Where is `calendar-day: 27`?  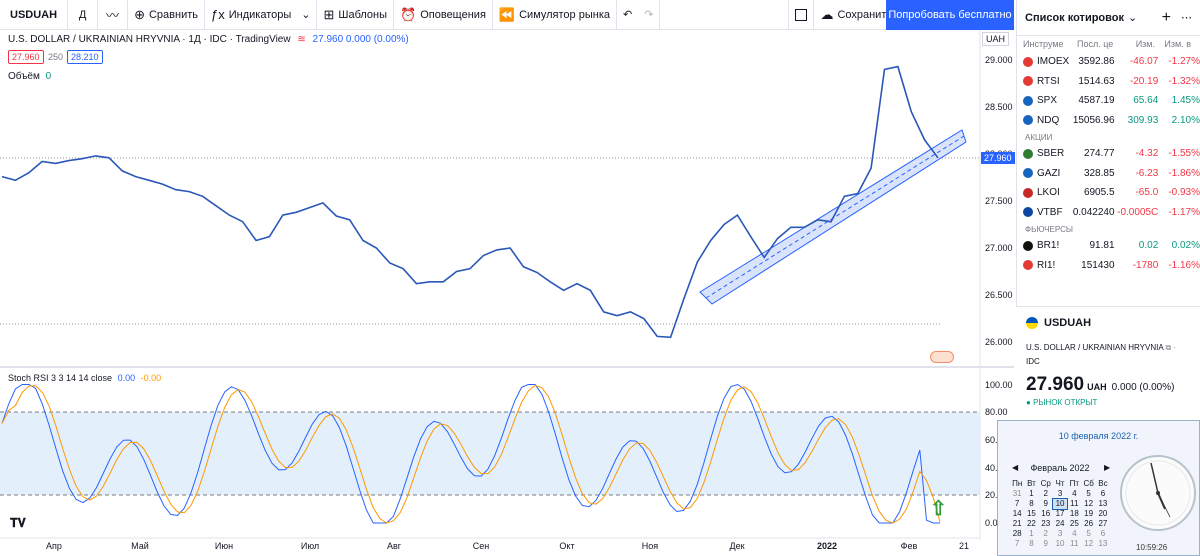 calendar-day: 27 is located at coordinates (1103, 523).